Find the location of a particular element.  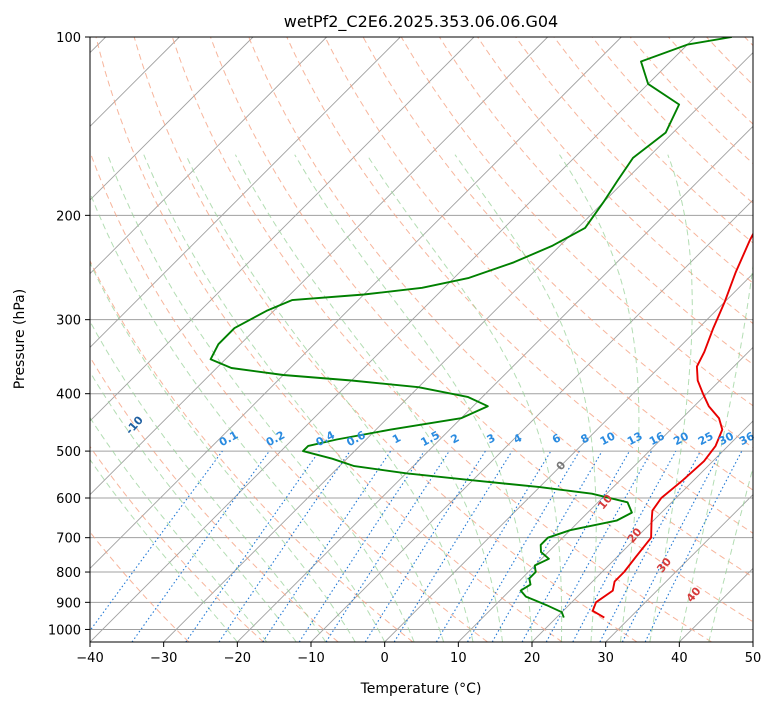

mixing-ratio-label: 16 is located at coordinates (657, 438).